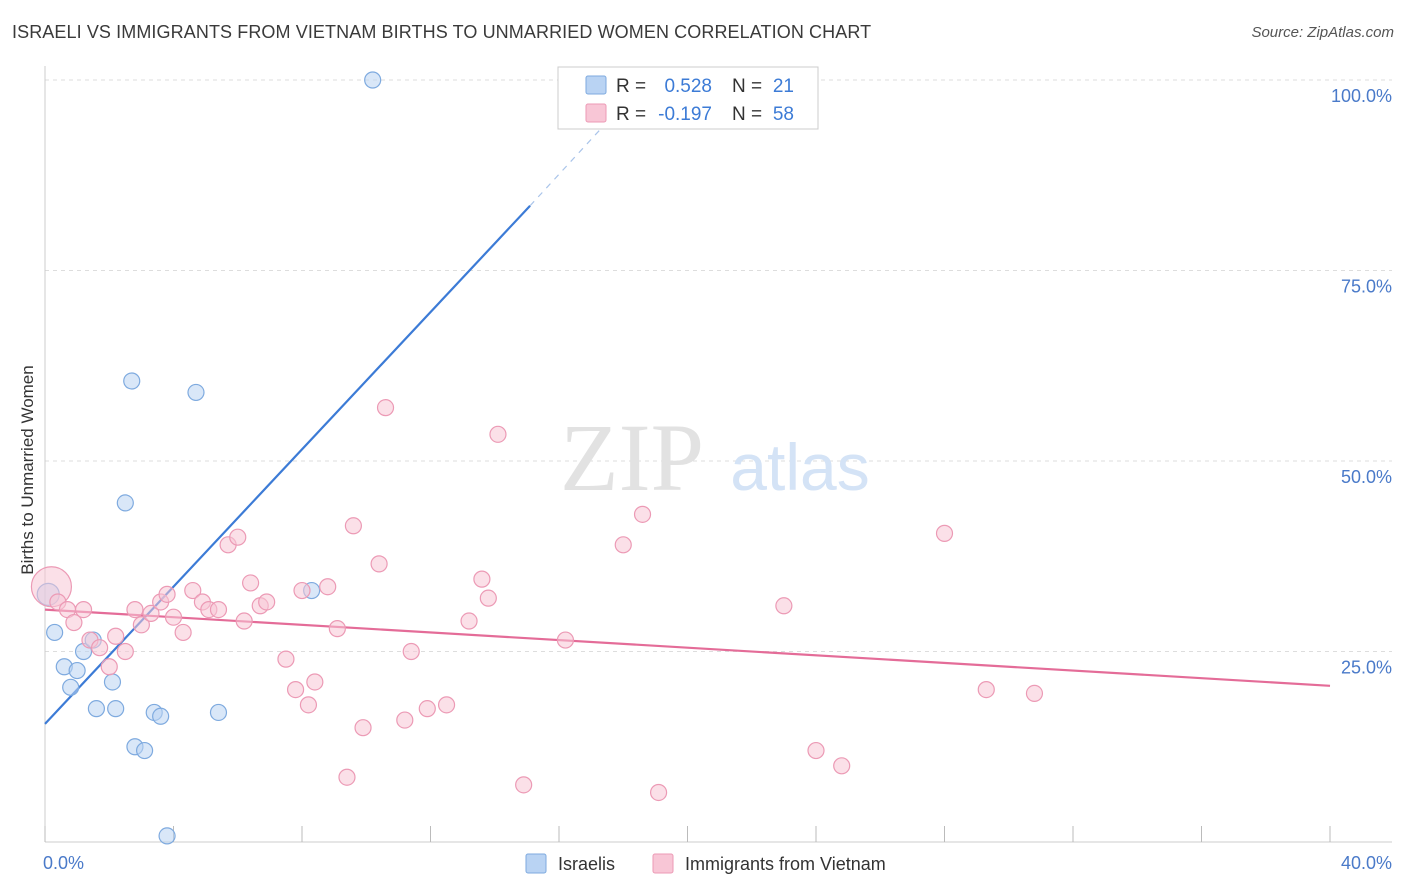 This screenshot has height=892, width=1406. I want to click on watermark-zip: ZIP, so click(632, 457).